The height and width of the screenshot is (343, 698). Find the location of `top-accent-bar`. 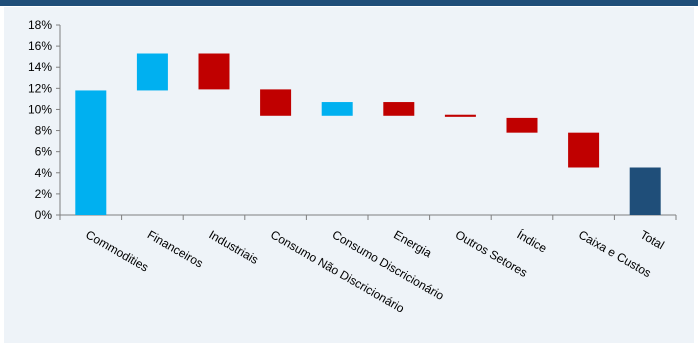

top-accent-bar is located at coordinates (349, 3).